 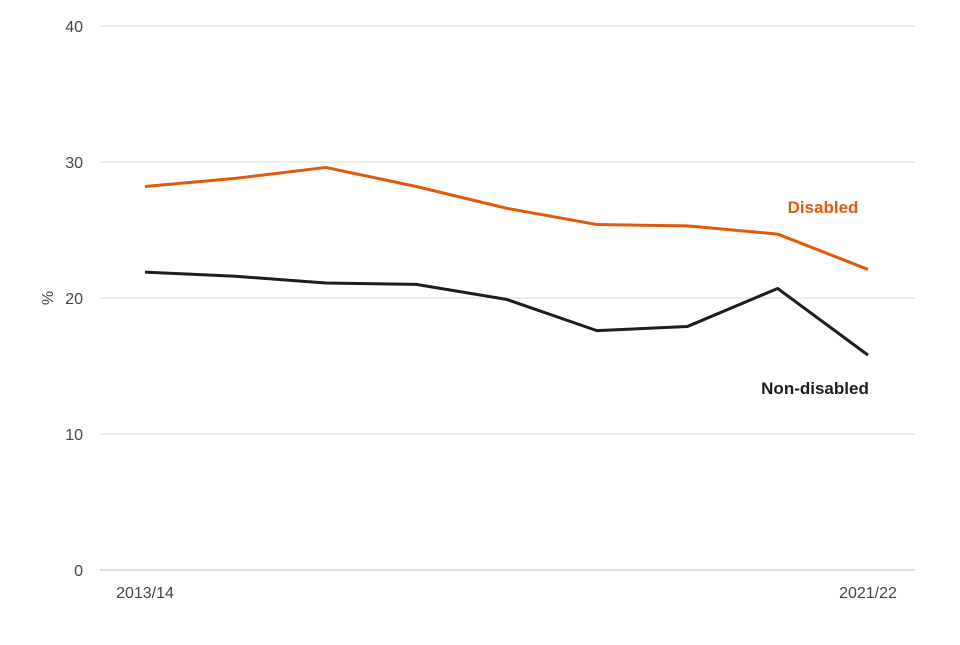 I want to click on series-label-disabled: Disabled, so click(x=823, y=207).